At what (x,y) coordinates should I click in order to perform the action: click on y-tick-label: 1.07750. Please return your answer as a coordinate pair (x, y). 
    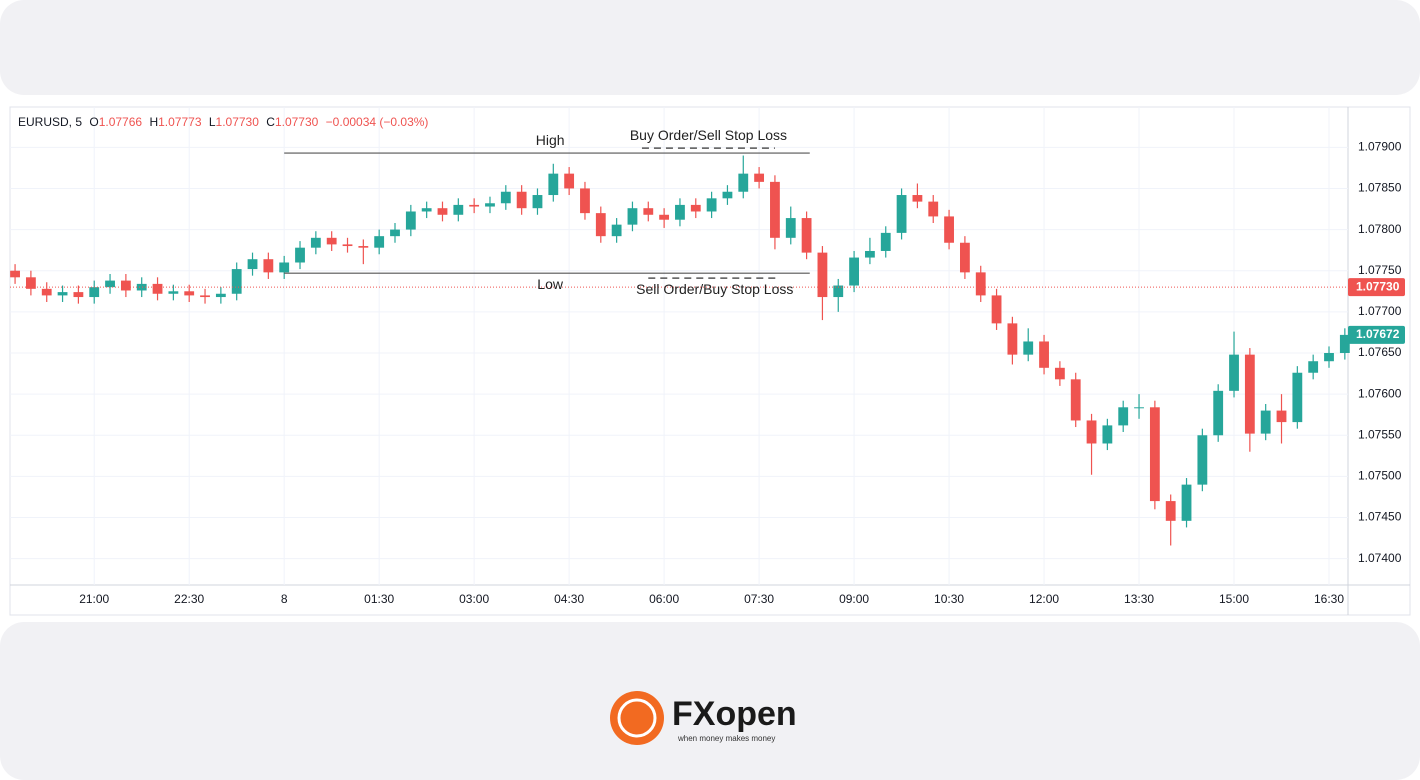
    Looking at the image, I should click on (1380, 270).